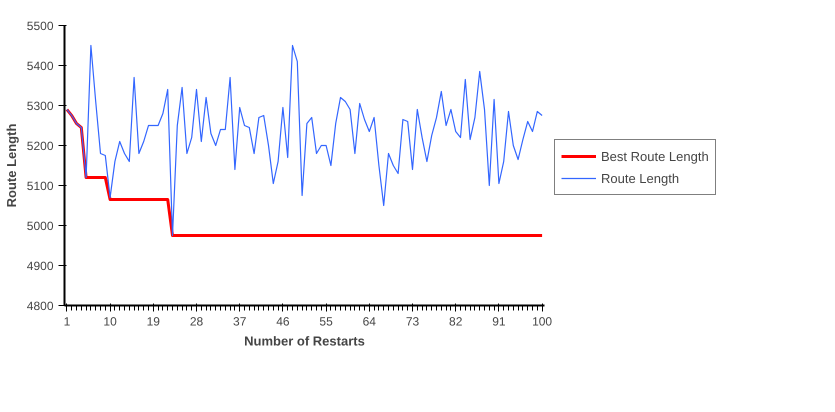 The height and width of the screenshot is (412, 835). What do you see at coordinates (40, 306) in the screenshot?
I see `y-tick-label: 4800` at bounding box center [40, 306].